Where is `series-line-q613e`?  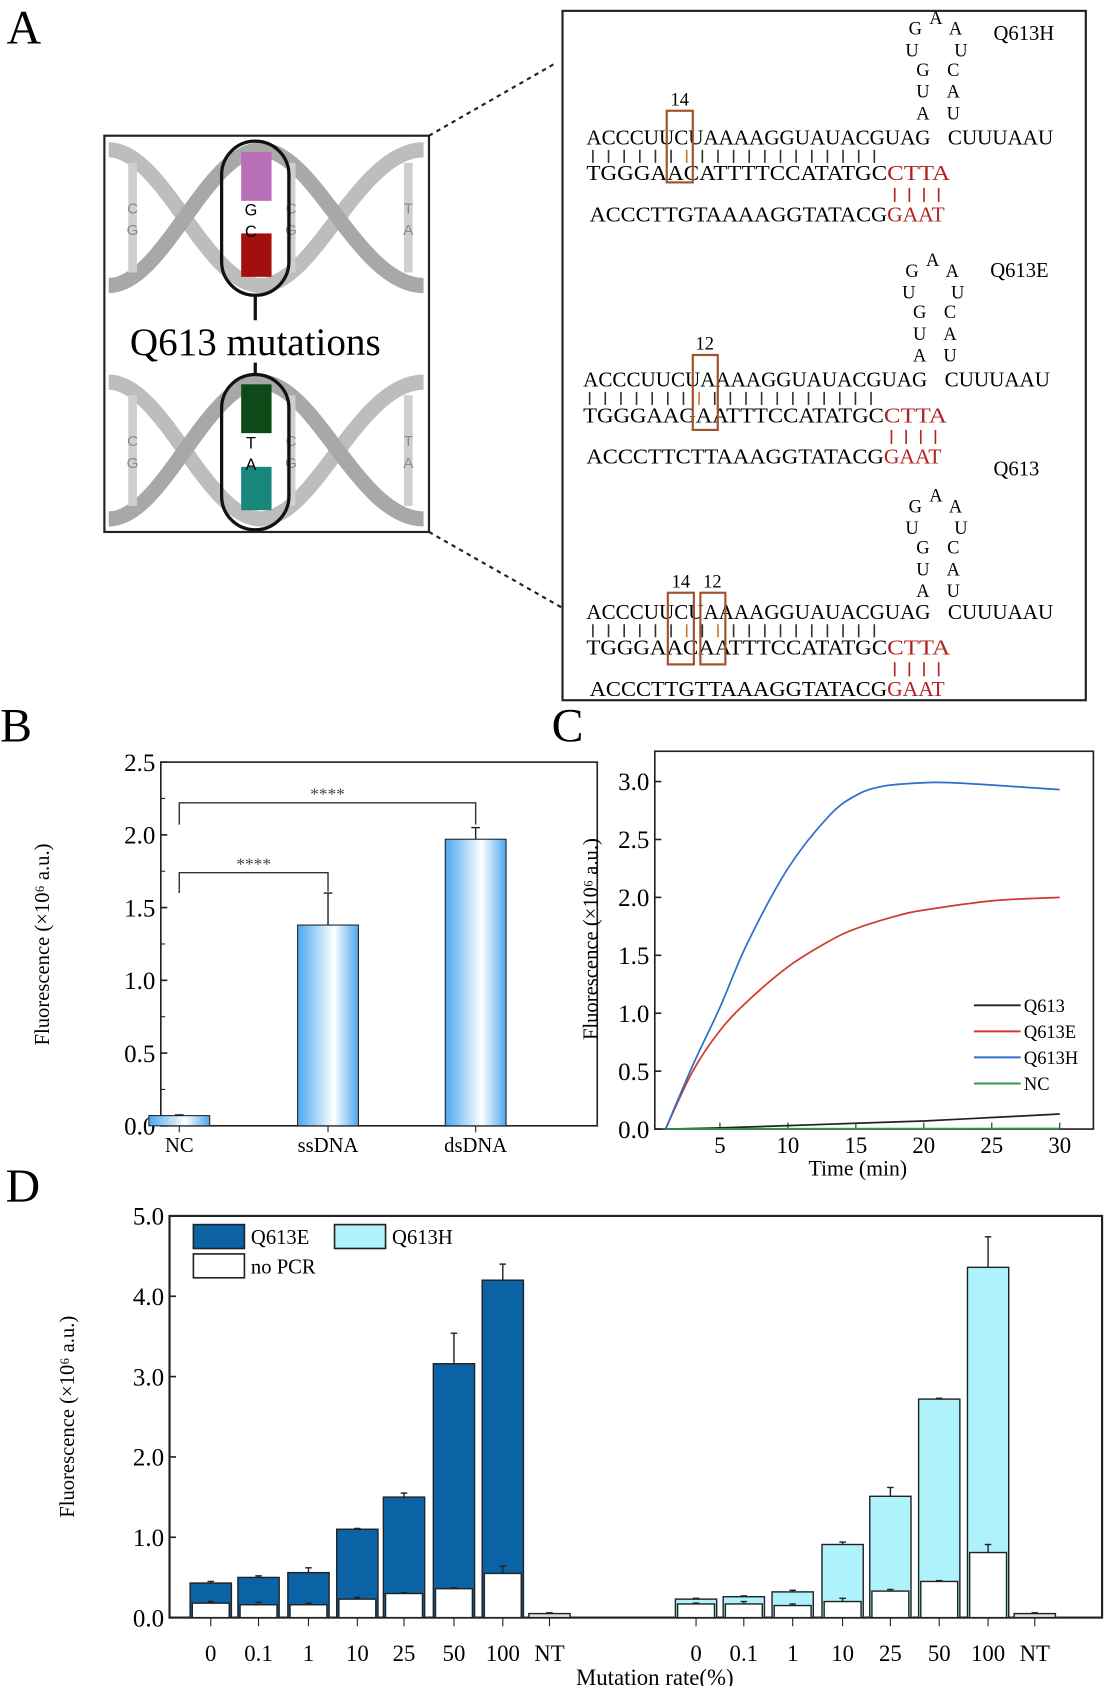 series-line-q613e is located at coordinates (862, 1013).